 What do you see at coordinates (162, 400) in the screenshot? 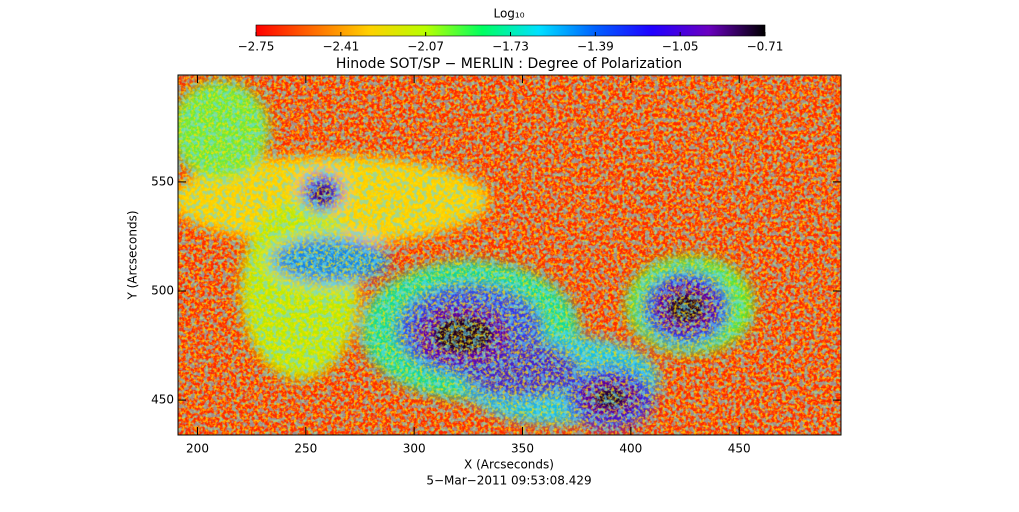
I see `y-tick-label: 450` at bounding box center [162, 400].